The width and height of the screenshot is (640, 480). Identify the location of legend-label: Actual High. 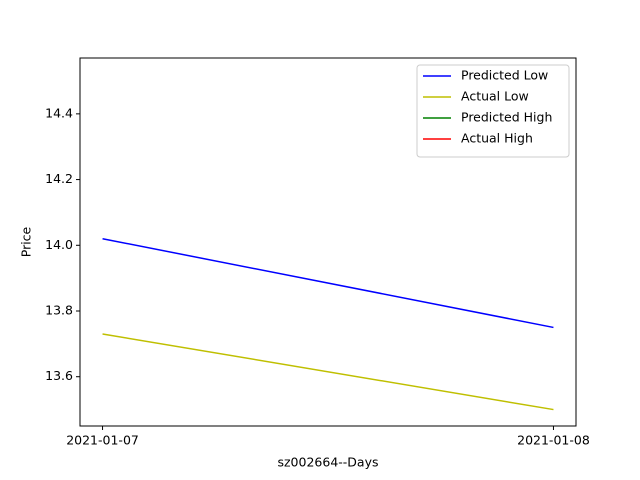
(497, 138).